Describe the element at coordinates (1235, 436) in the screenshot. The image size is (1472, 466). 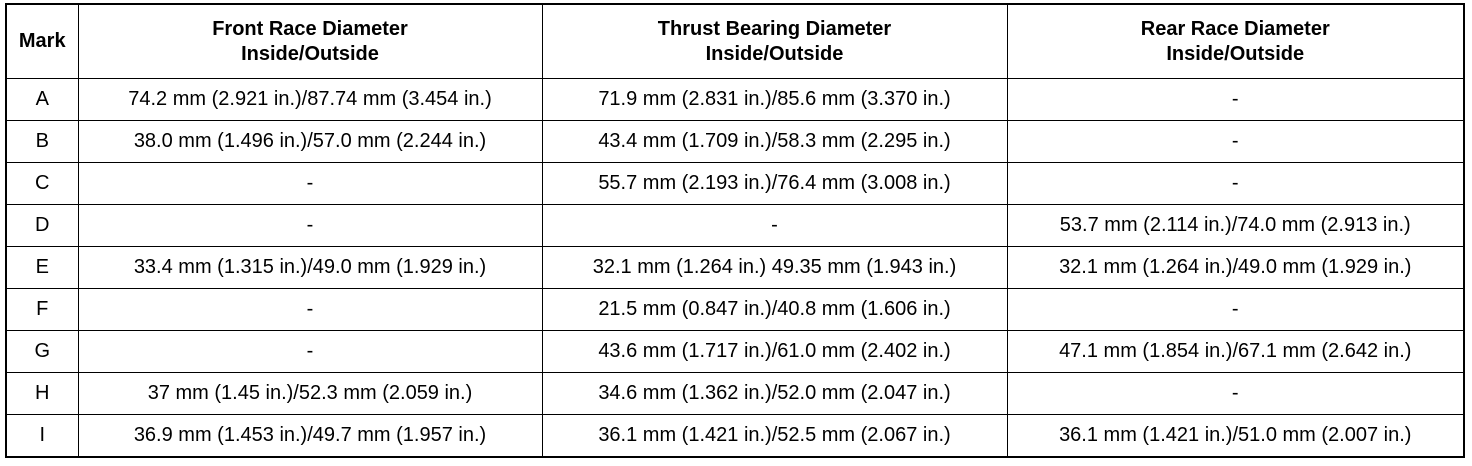
I see `value-cell: 36.1 mm (1.421 in.)/51.0 mm (2.007 in.)` at that location.